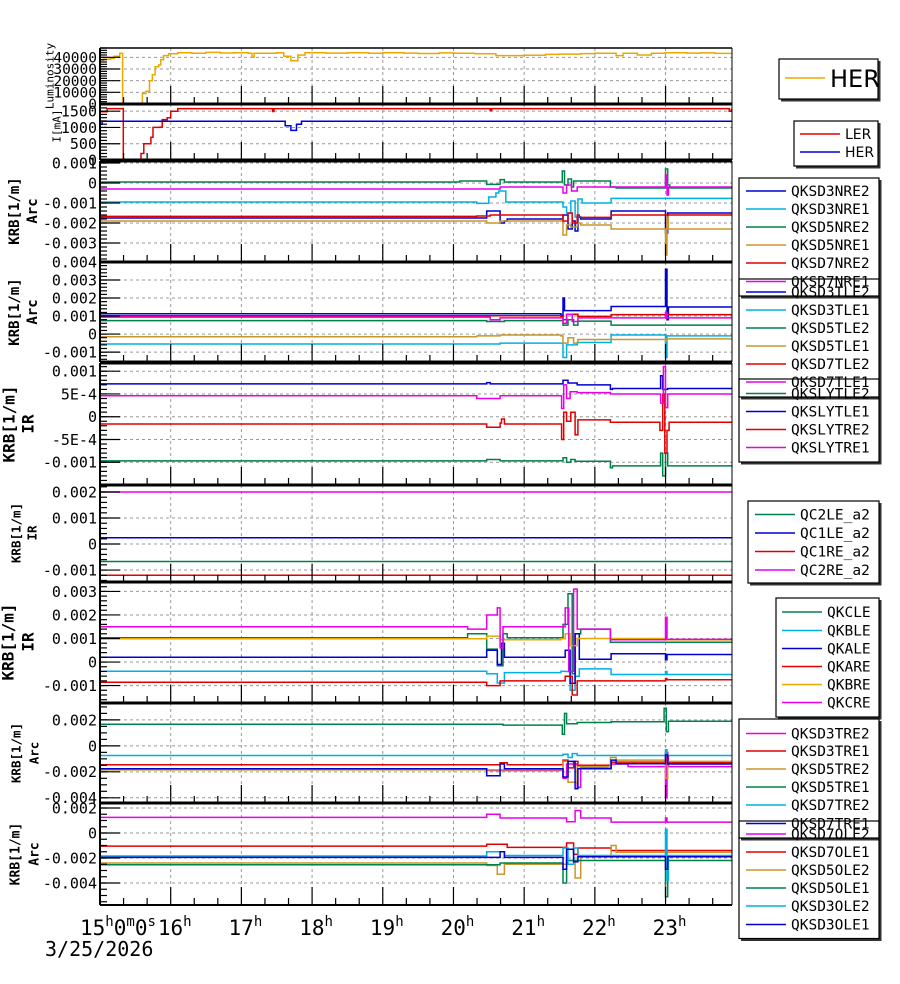 This screenshot has width=900, height=984. I want to click on y-tick-label: 0, so click(92, 417).